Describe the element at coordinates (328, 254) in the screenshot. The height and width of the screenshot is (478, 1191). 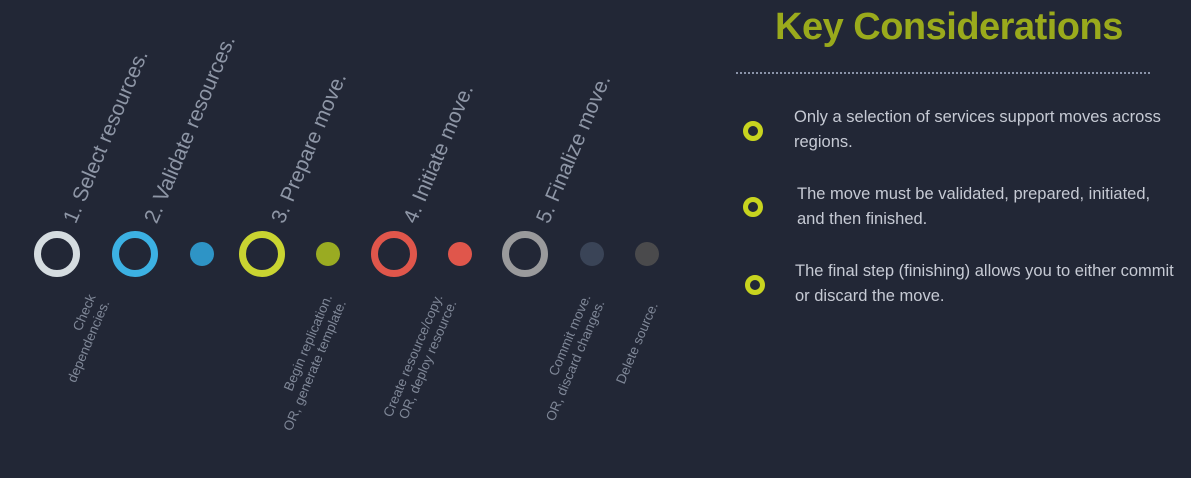
I see `substep-2-dot` at that location.